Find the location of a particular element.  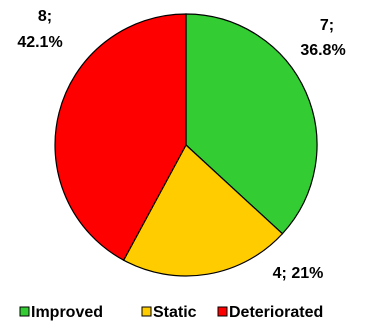

legend: Improved Static Deteriorated is located at coordinates (171, 312).